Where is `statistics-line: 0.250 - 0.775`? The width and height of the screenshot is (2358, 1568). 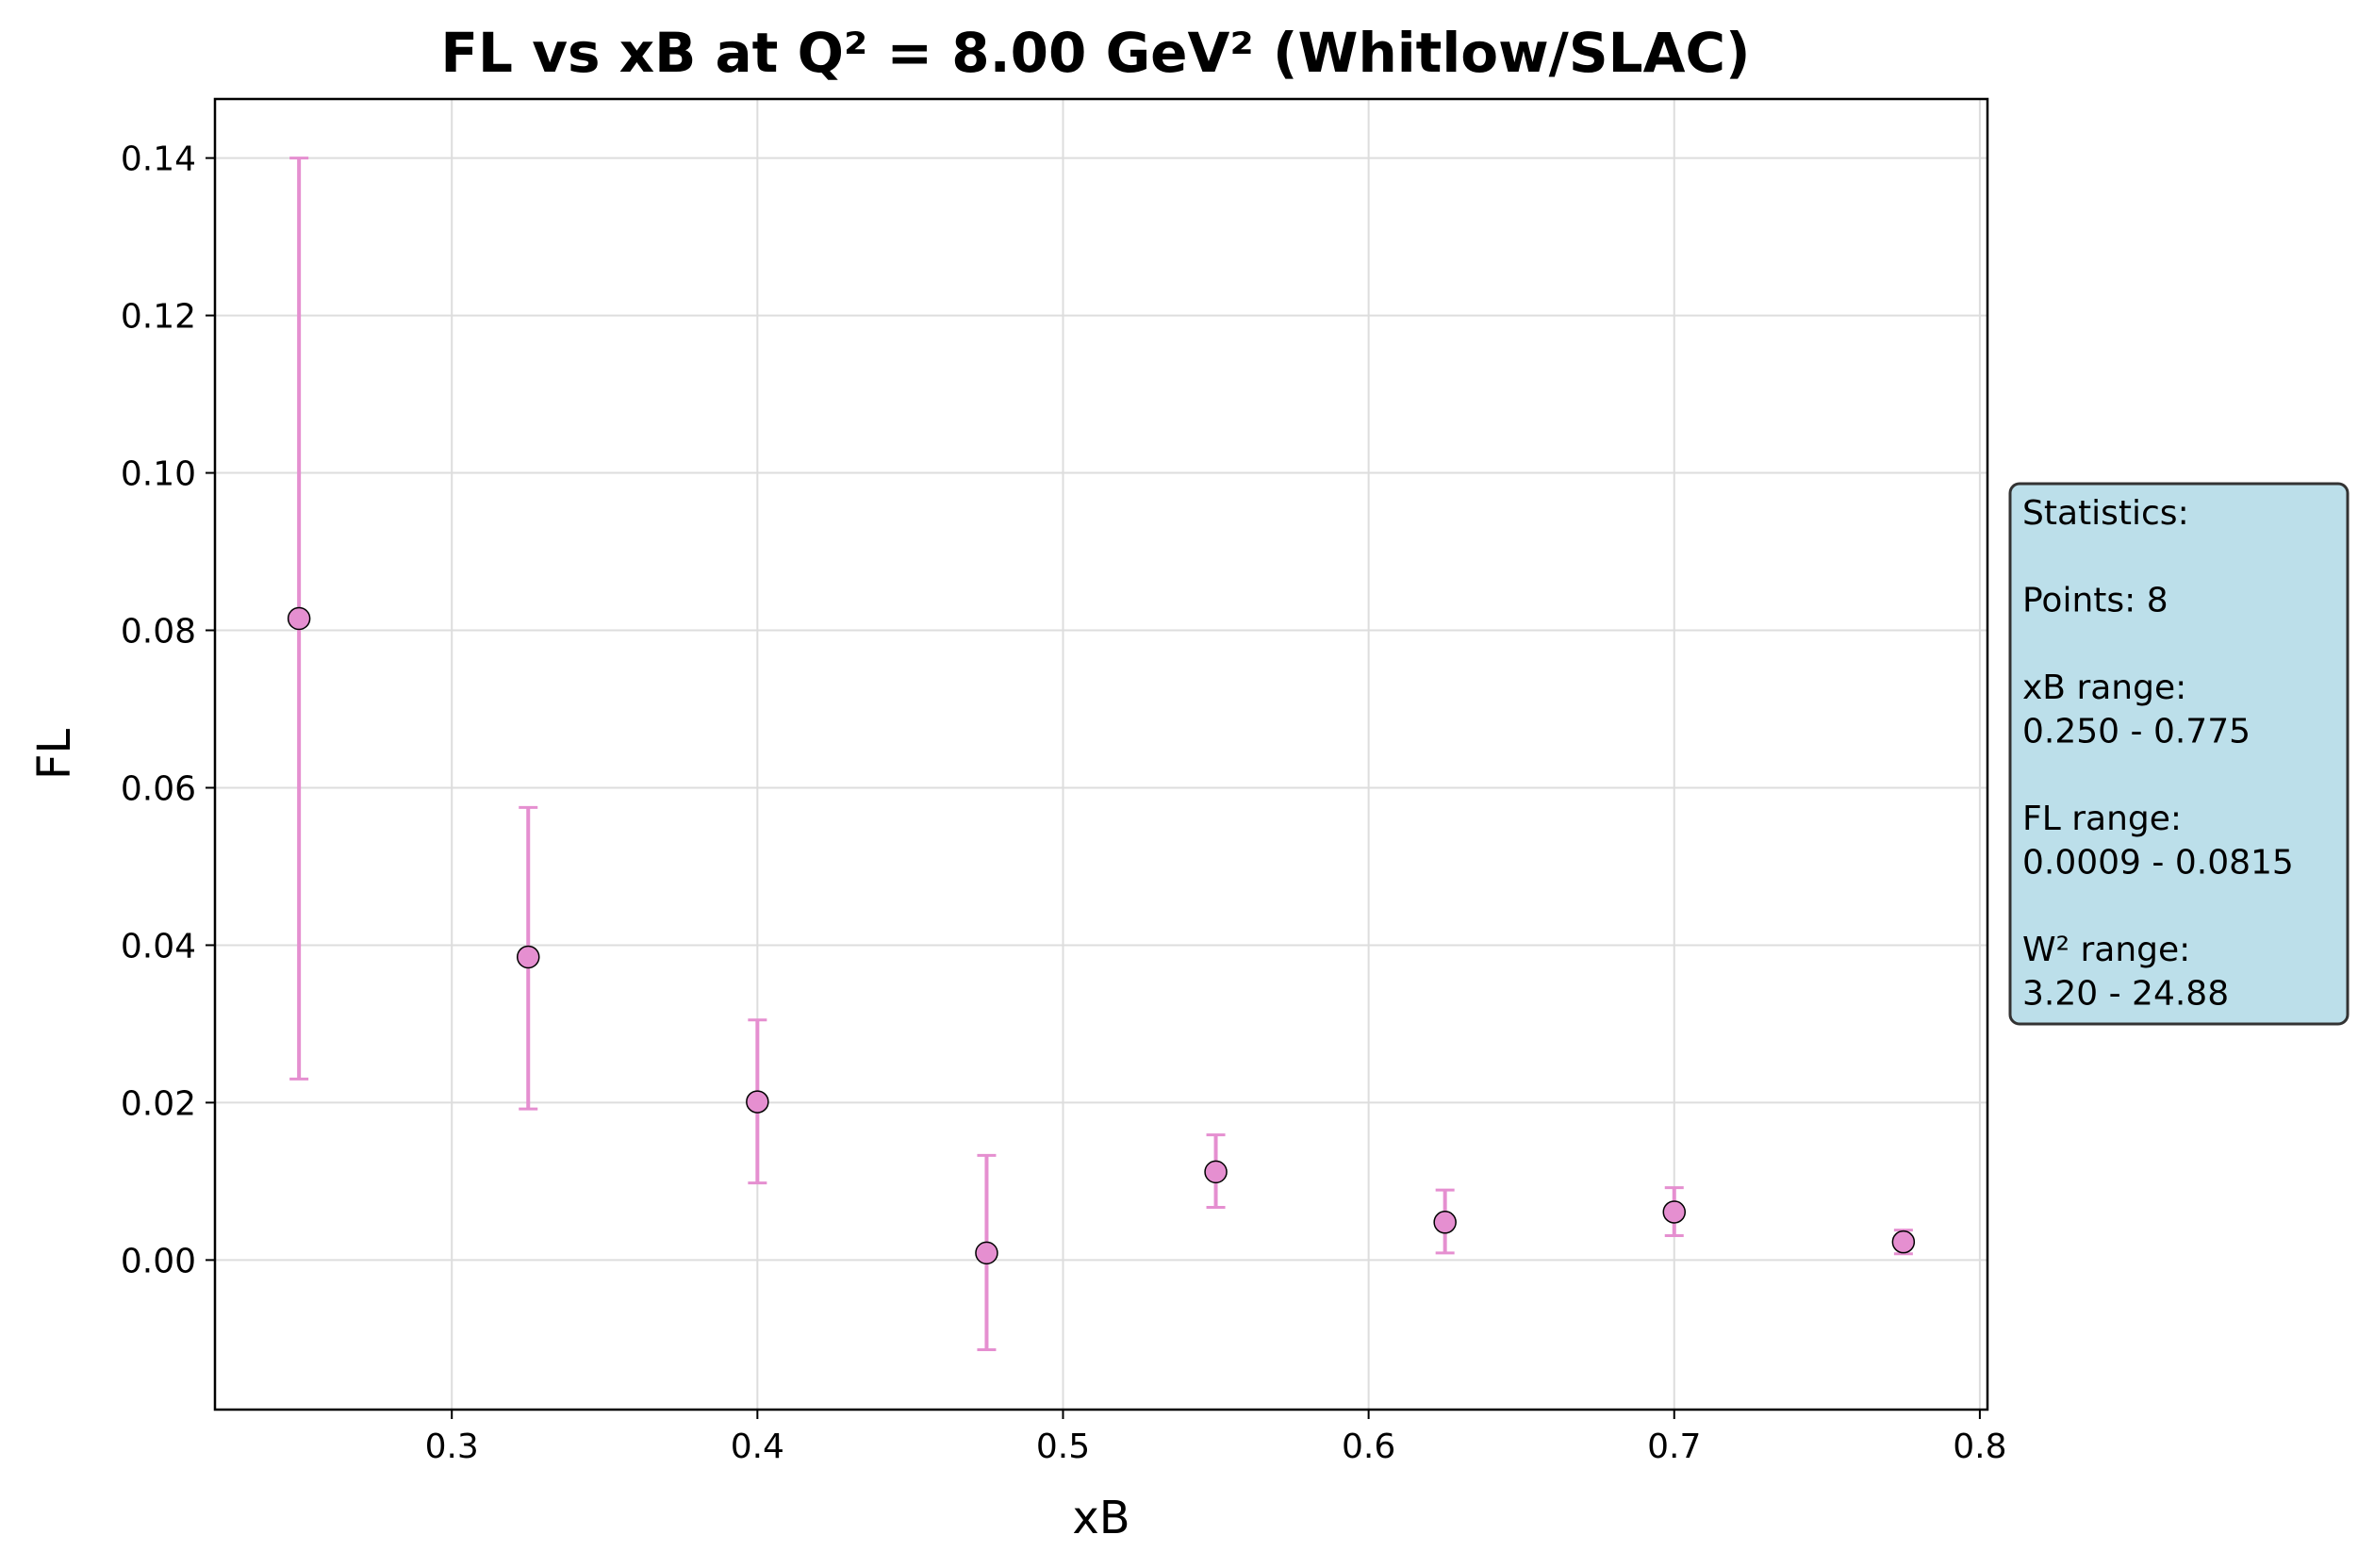 statistics-line: 0.250 - 0.775 is located at coordinates (2136, 732).